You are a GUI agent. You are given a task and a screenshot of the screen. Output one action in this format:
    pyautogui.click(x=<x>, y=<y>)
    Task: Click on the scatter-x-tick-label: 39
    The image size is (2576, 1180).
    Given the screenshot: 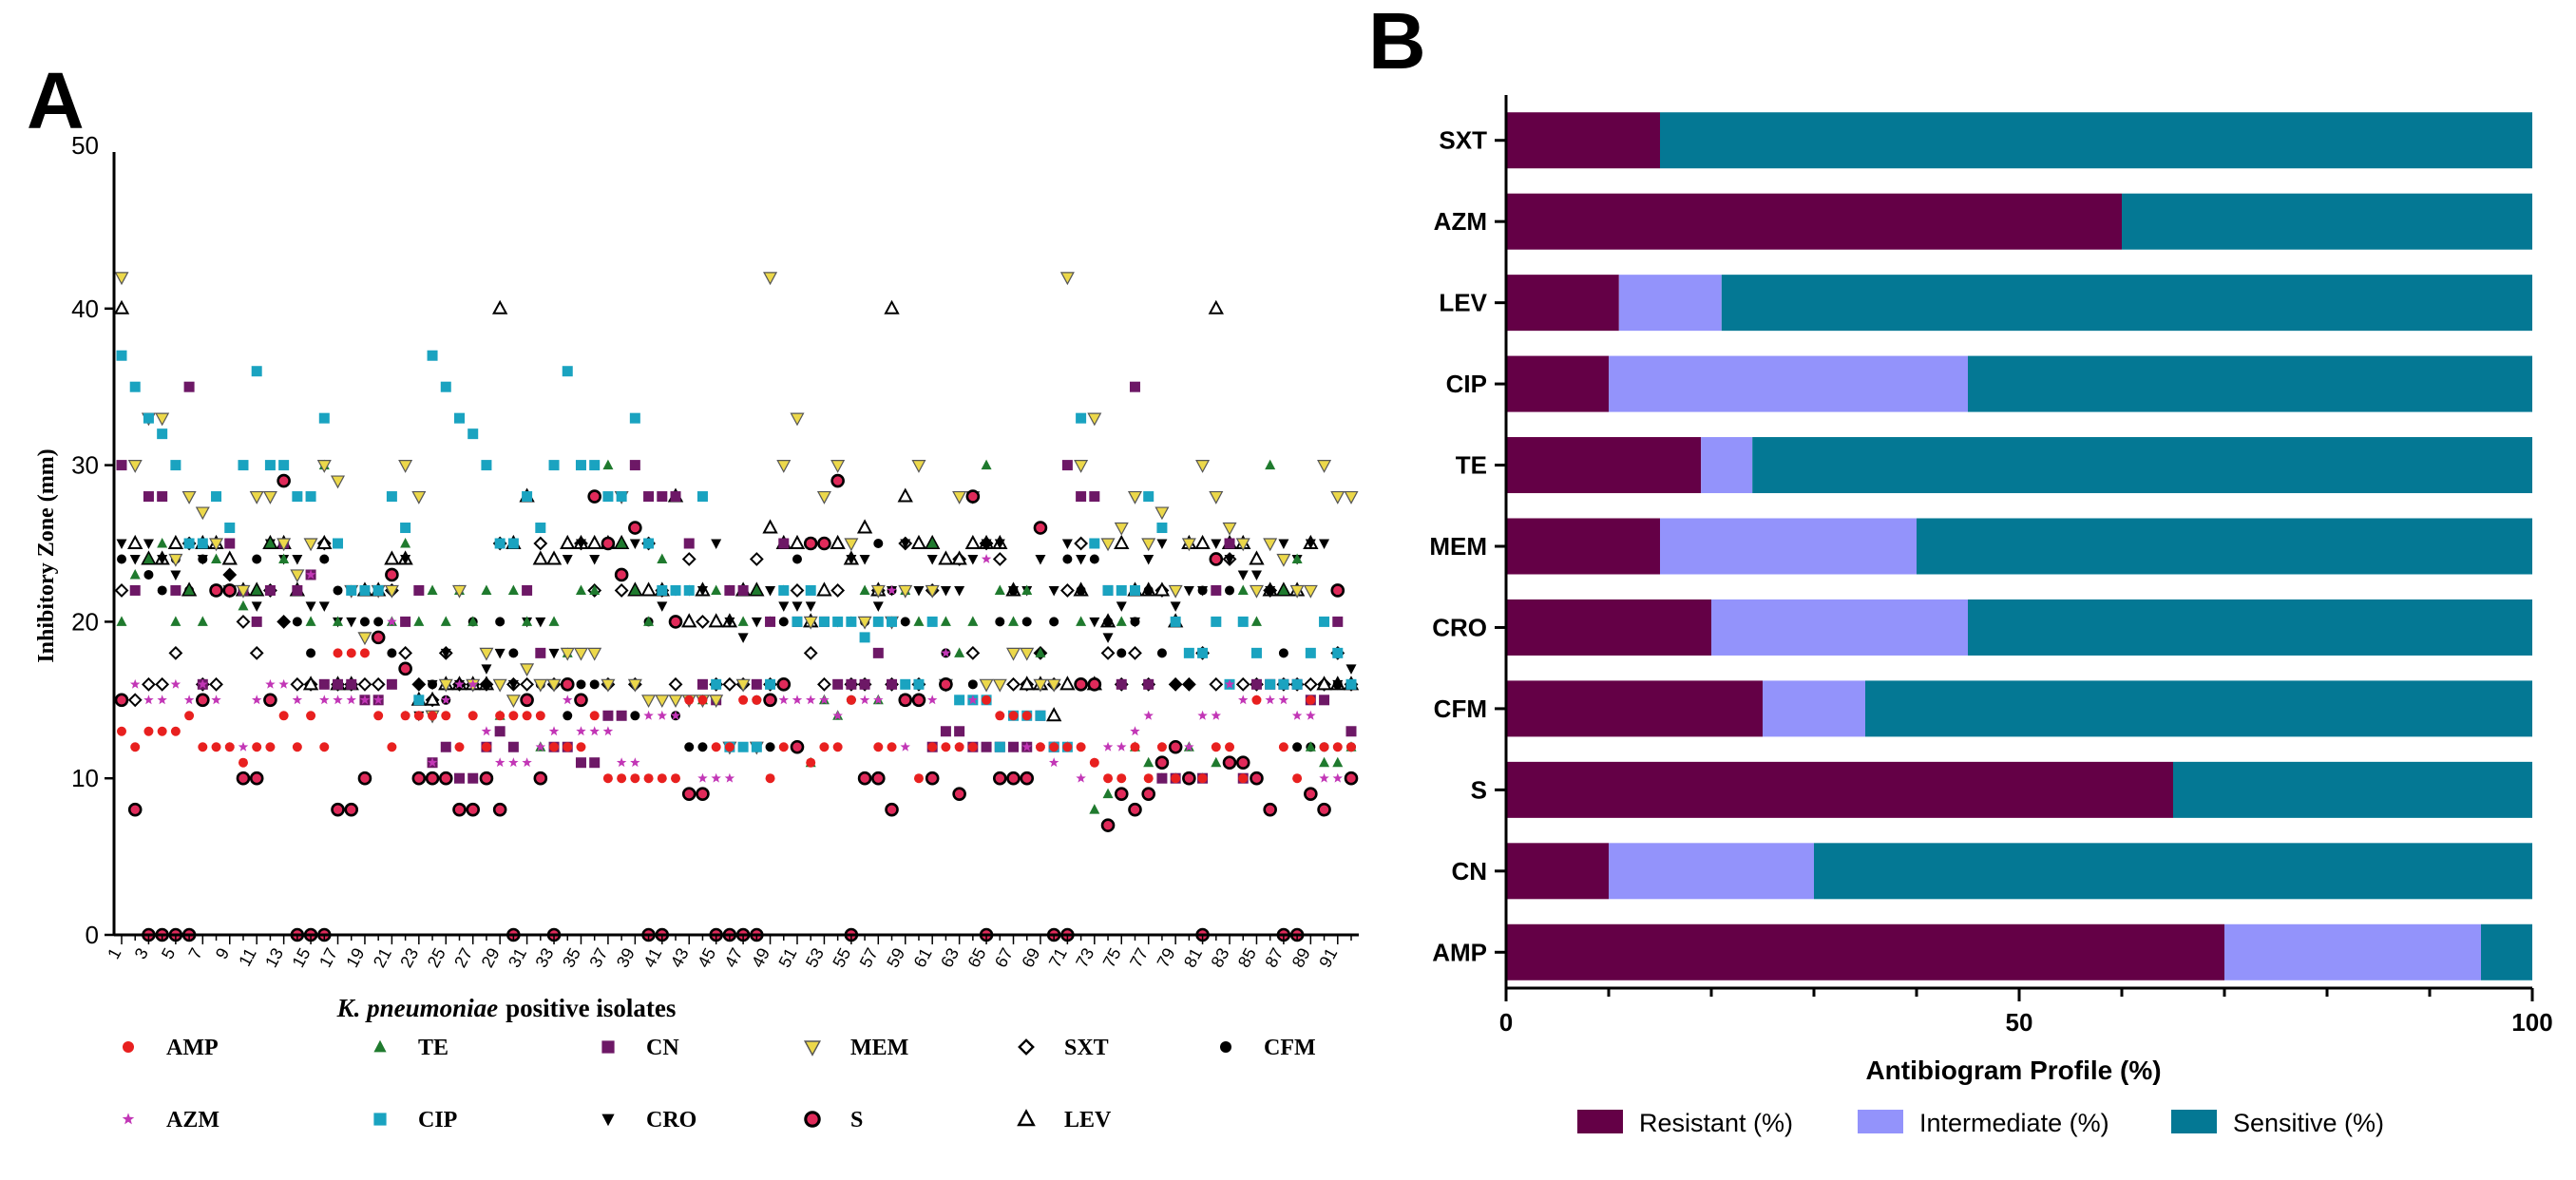 What is the action you would take?
    pyautogui.click(x=626, y=957)
    